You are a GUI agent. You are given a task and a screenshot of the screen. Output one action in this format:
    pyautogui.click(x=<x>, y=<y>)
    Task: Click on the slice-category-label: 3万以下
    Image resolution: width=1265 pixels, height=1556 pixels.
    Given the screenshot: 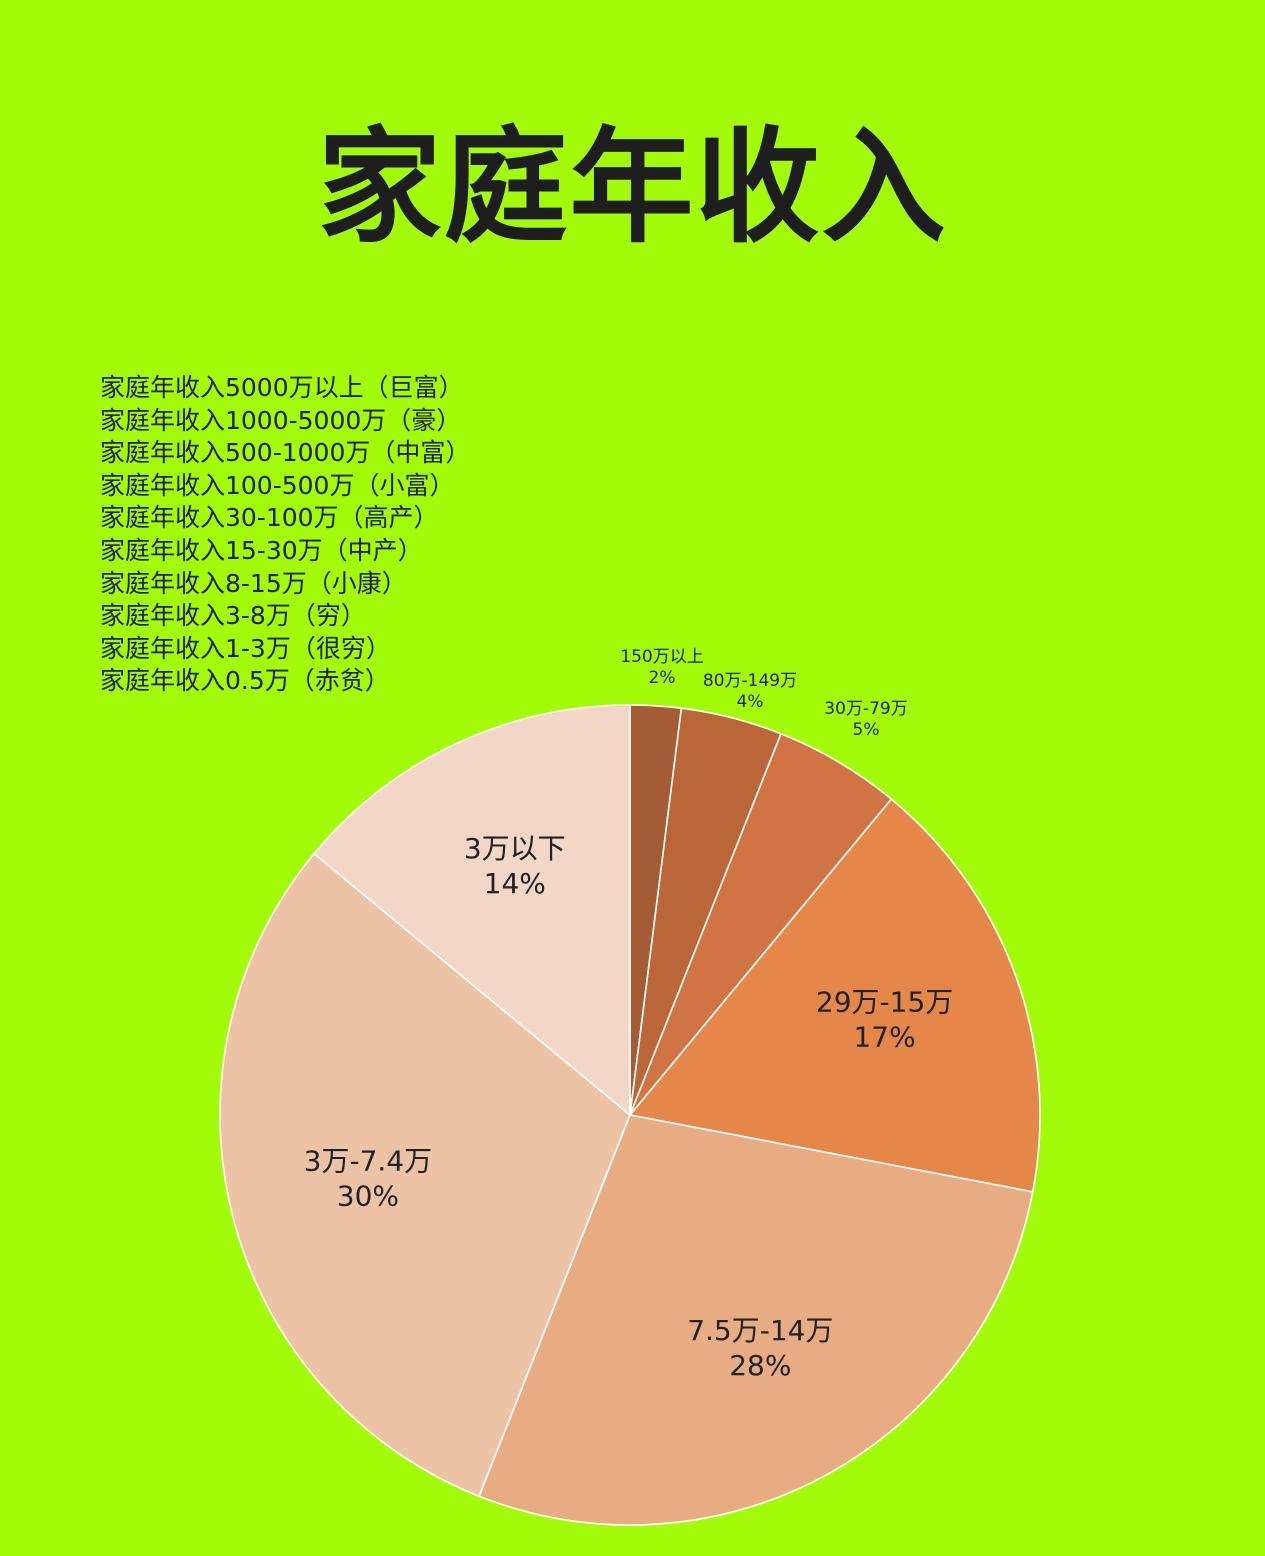 What is the action you would take?
    pyautogui.click(x=515, y=848)
    